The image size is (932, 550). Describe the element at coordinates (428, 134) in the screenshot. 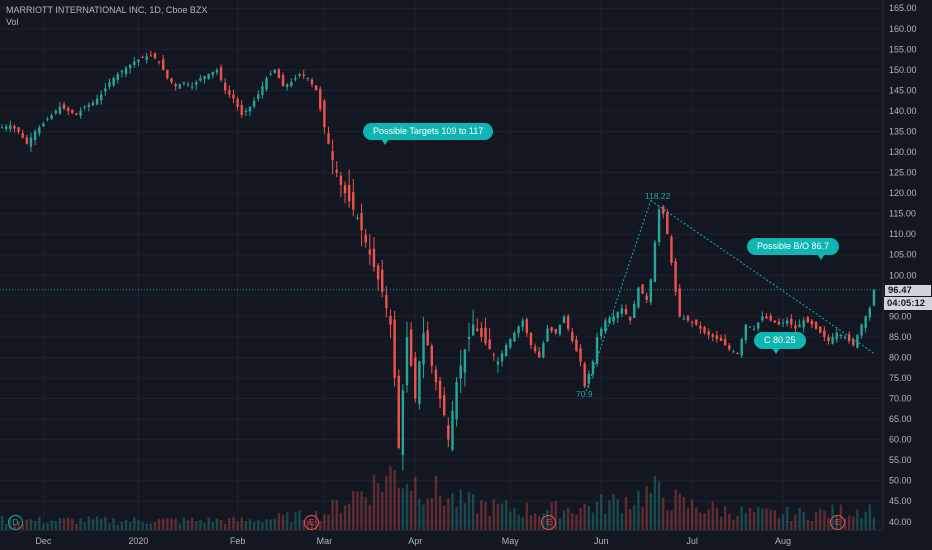

I see `targets-callout: Possible Targets 109 to 117` at that location.